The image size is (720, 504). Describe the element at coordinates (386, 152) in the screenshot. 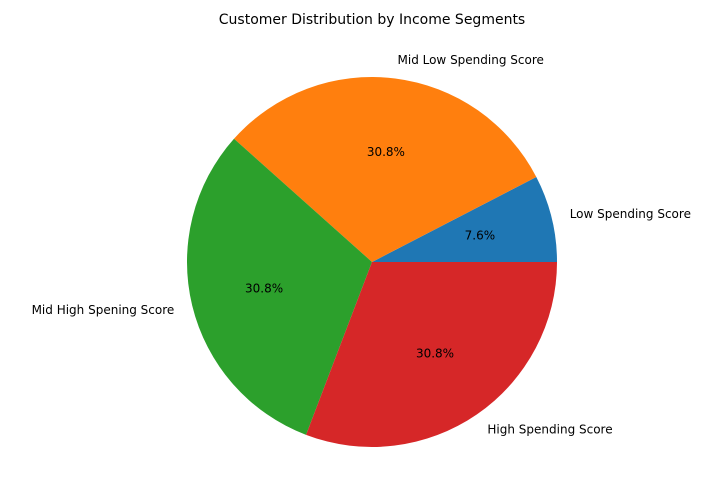

I see `pie-pct-label-mid-low-spending-score: 30.8%` at that location.